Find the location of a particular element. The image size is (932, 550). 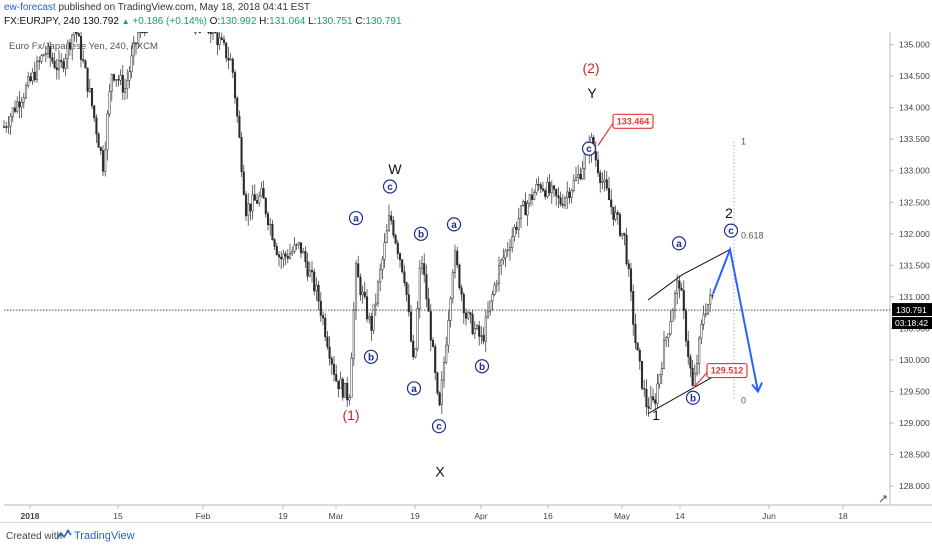

scroll-to-realtime-icon is located at coordinates (883, 499).